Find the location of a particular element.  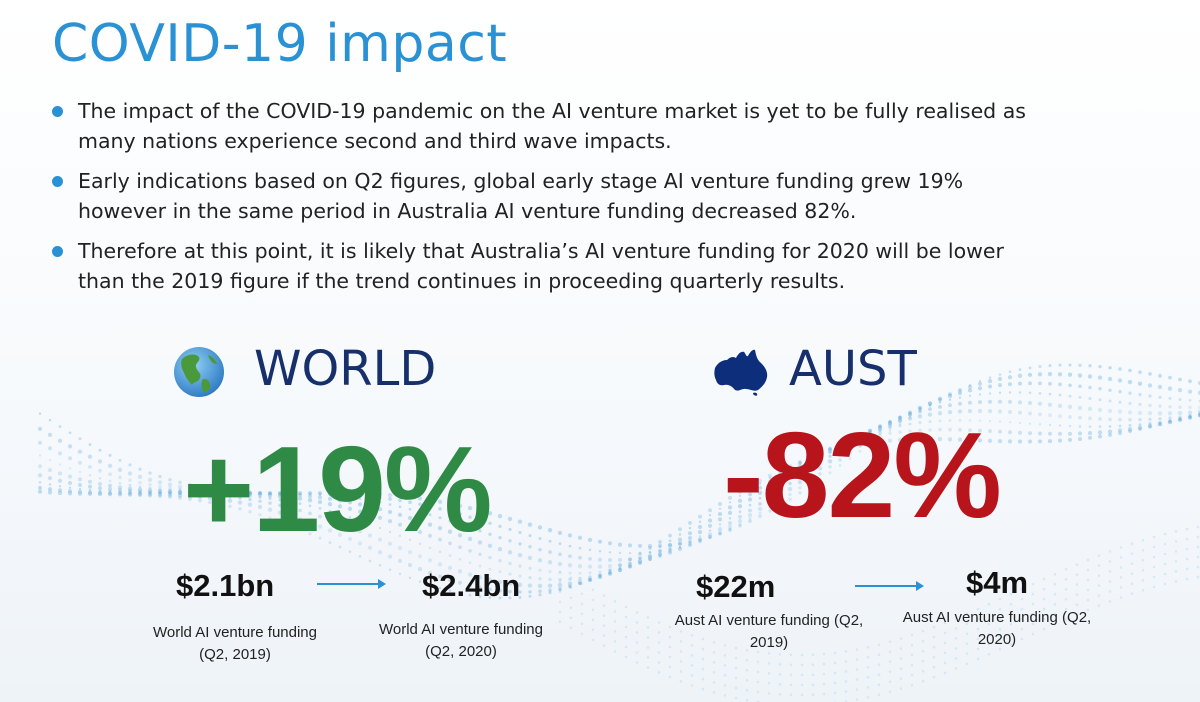

page-title: COVID-19 impact is located at coordinates (280, 44).